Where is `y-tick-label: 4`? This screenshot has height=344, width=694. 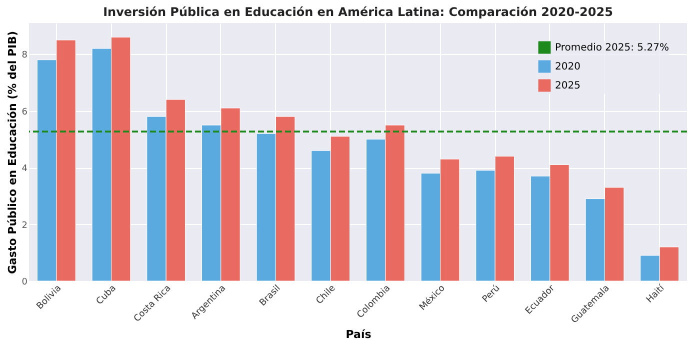
y-tick-label: 4 is located at coordinates (25, 169).